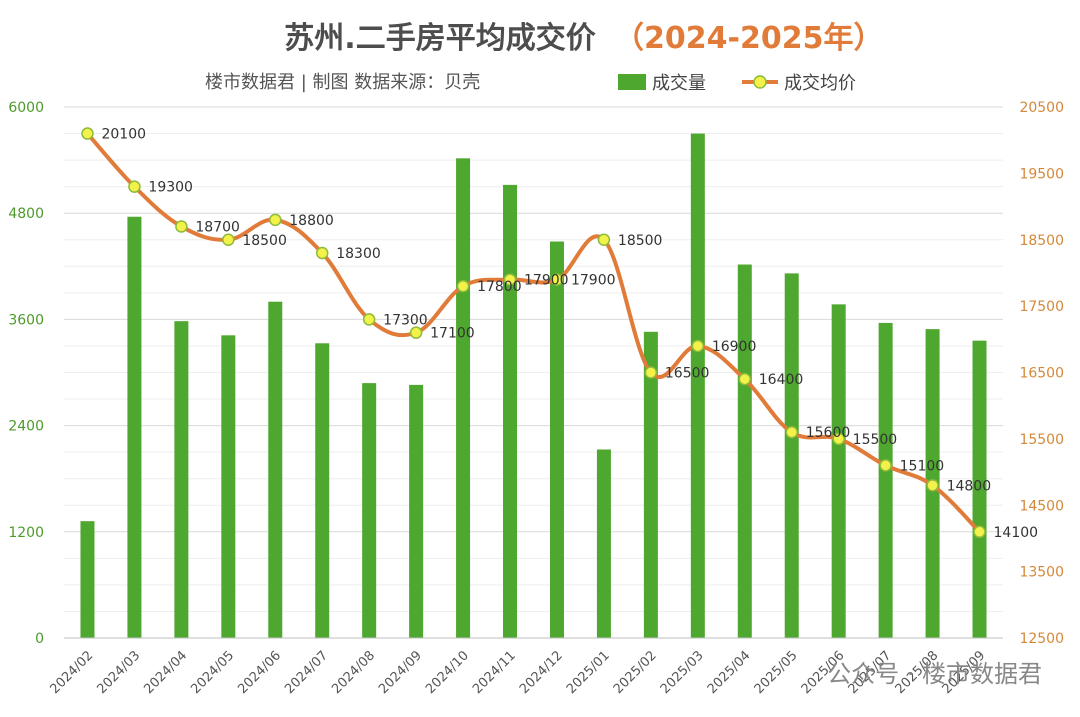  I want to click on y-right-tick-label: 19500, so click(1041, 174).